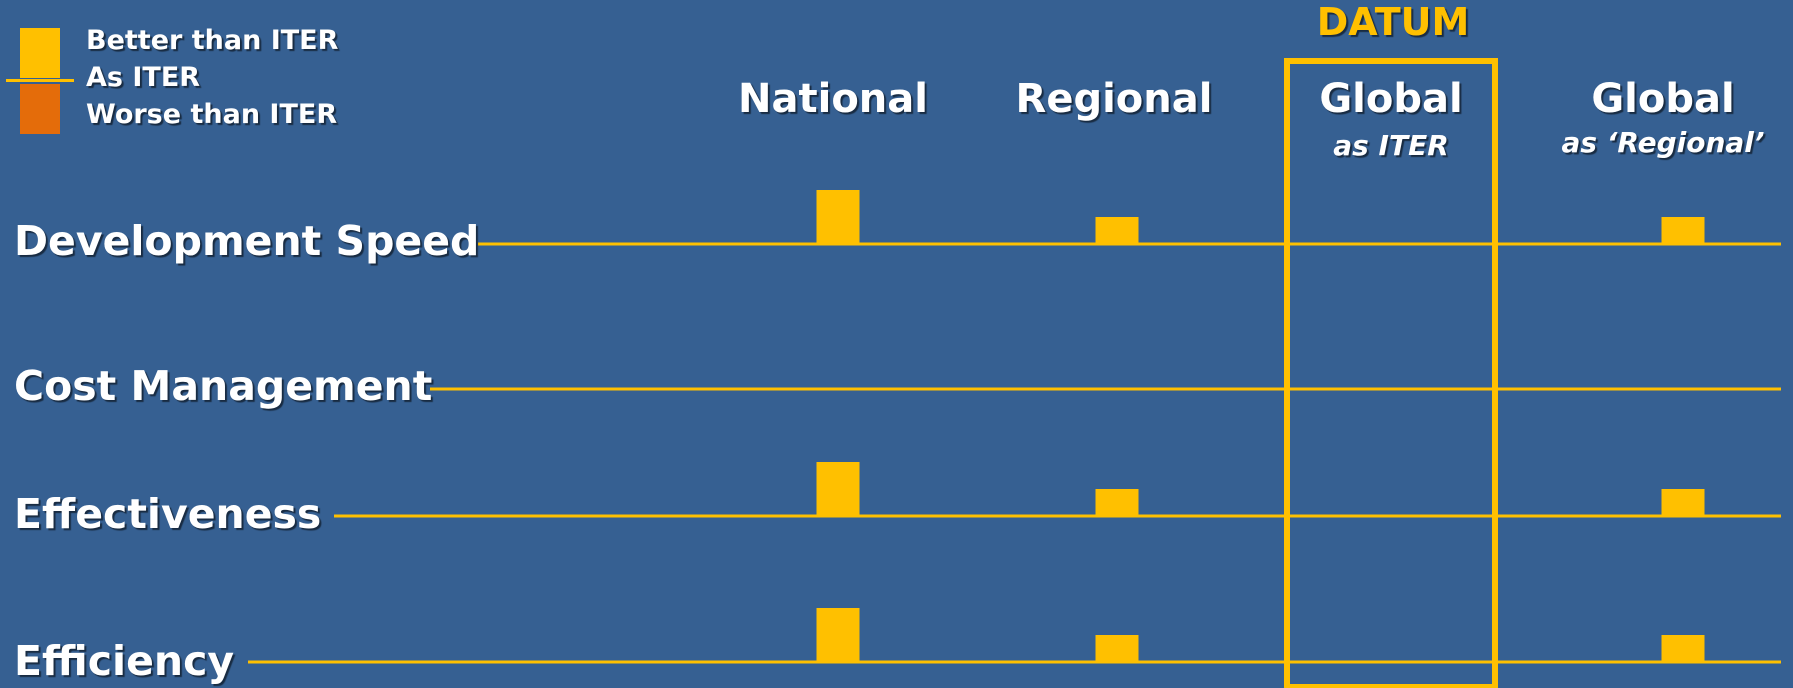 Image resolution: width=1793 pixels, height=688 pixels. What do you see at coordinates (1114, 99) in the screenshot?
I see `column-header-regional: Regional` at bounding box center [1114, 99].